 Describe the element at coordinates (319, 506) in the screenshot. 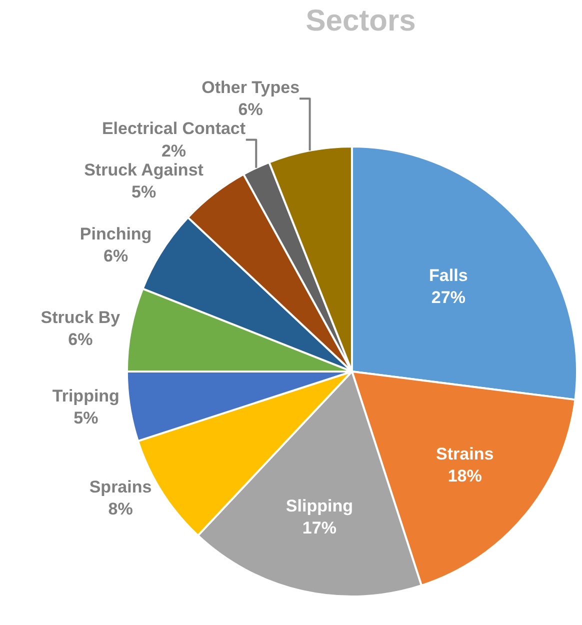

I see `slice-label: Slipping` at that location.